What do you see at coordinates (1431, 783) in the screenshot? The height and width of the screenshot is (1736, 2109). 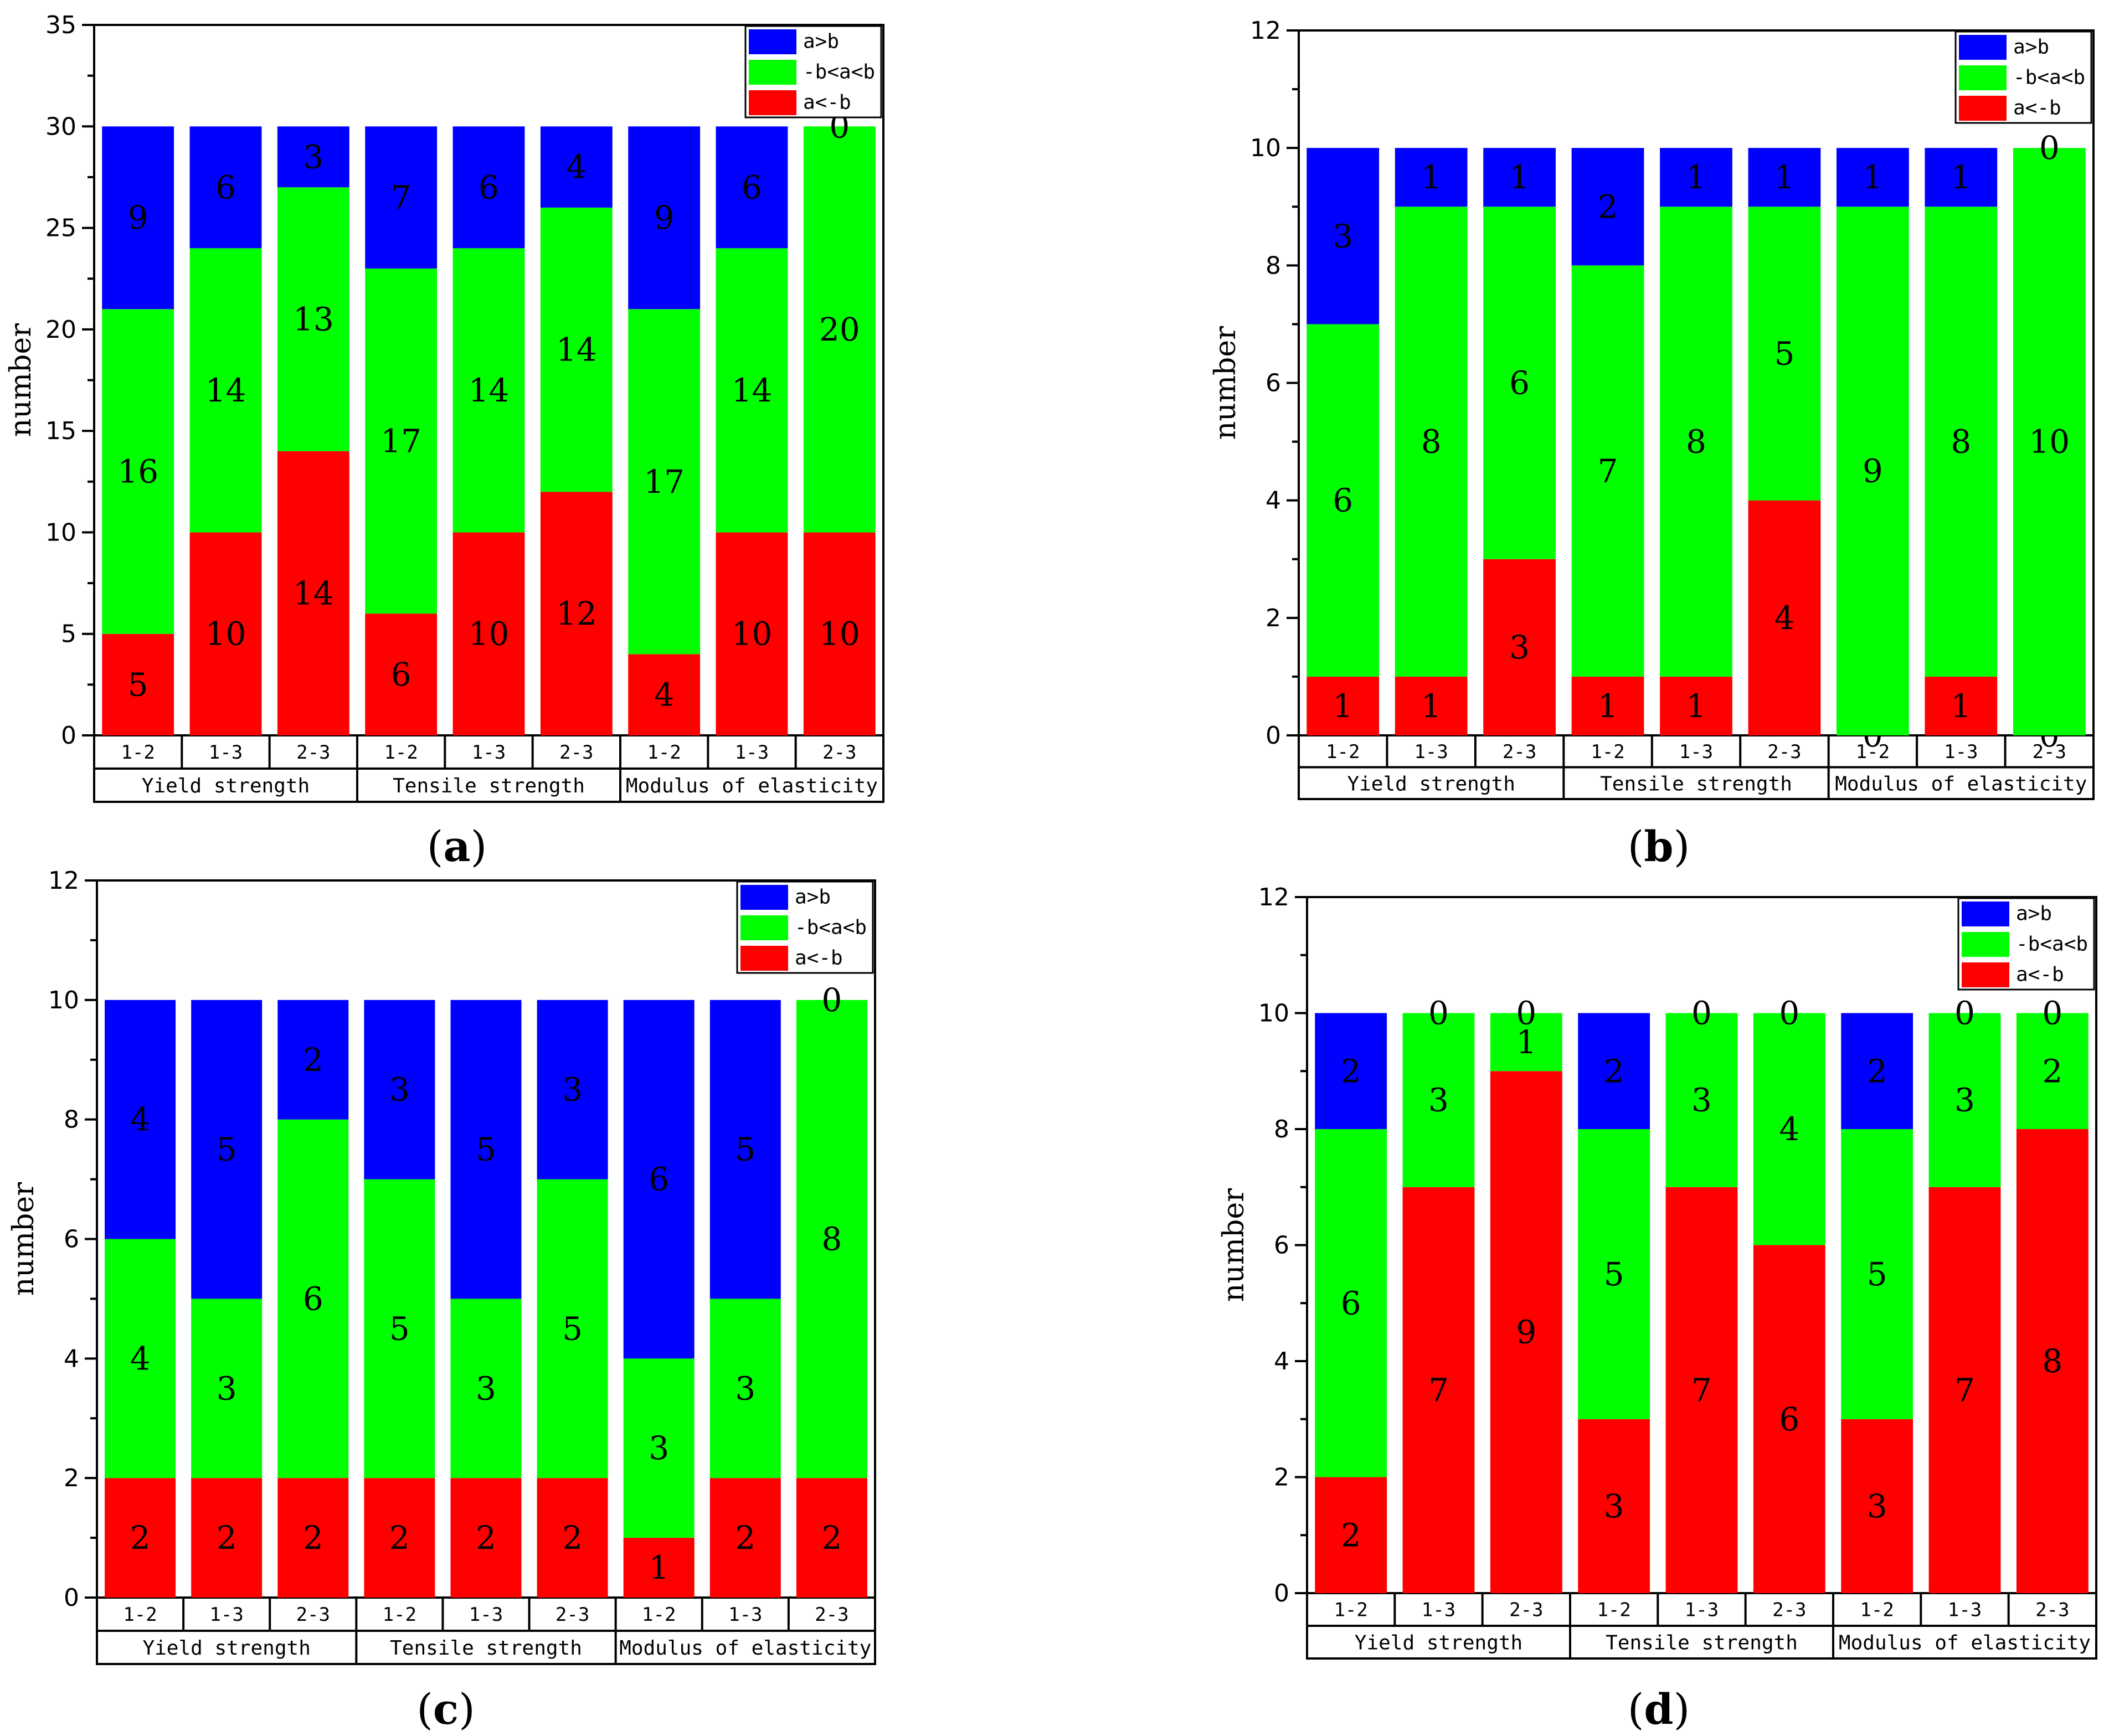 I see `group-label: Yield strength` at bounding box center [1431, 783].